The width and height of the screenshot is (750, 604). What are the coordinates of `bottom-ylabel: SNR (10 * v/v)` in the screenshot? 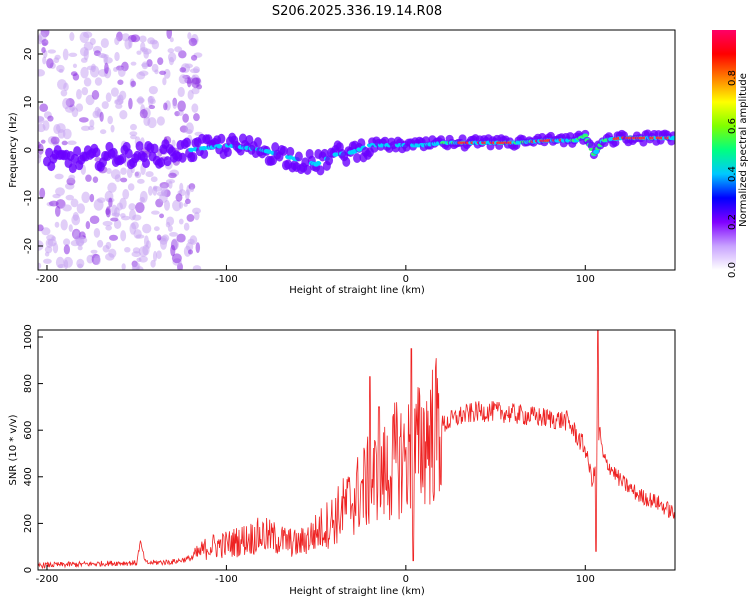 It's located at (13, 449).